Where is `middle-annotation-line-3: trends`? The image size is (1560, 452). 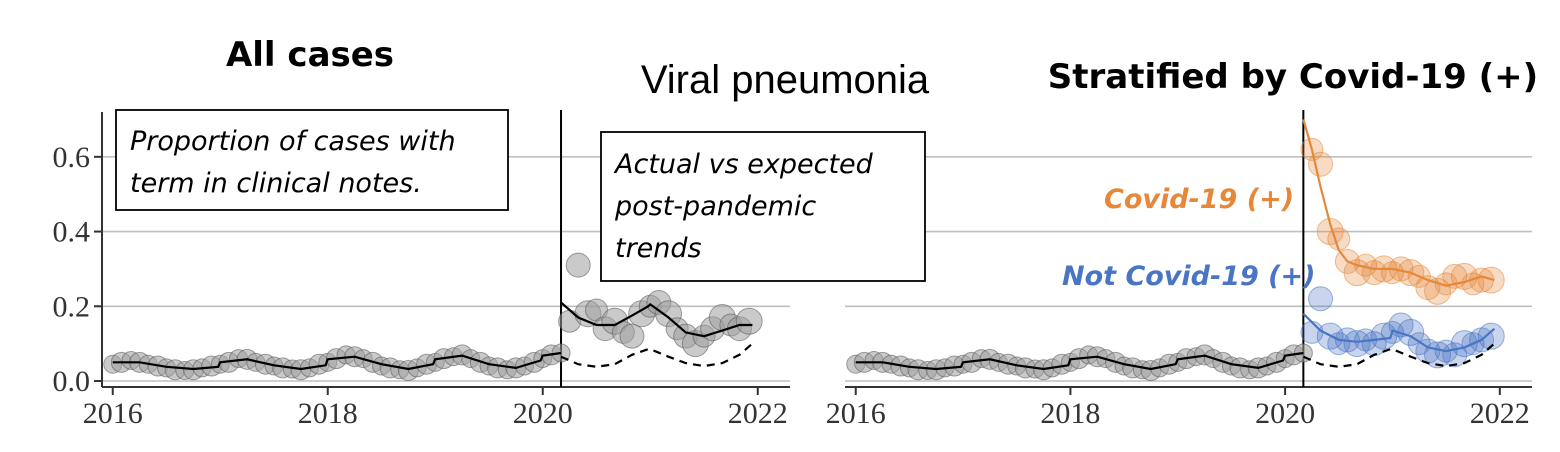 middle-annotation-line-3: trends is located at coordinates (658, 248).